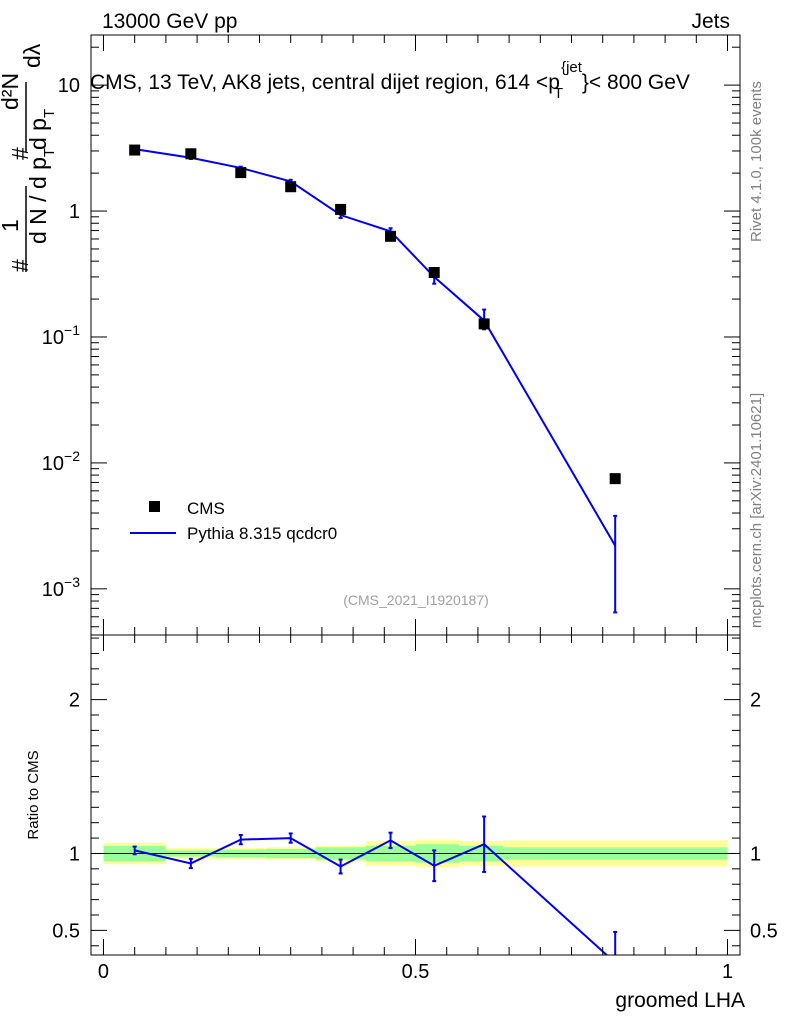 The image size is (786, 1024). I want to click on analysis-watermark: (CMS_2021_I1920187), so click(416, 600).